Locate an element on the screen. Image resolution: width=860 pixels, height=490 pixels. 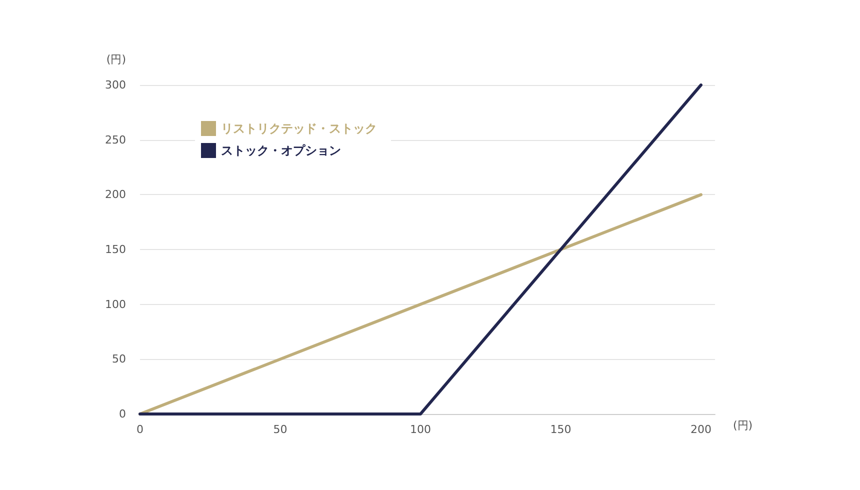
legend-label: リストリクテッド・ストック is located at coordinates (299, 129).